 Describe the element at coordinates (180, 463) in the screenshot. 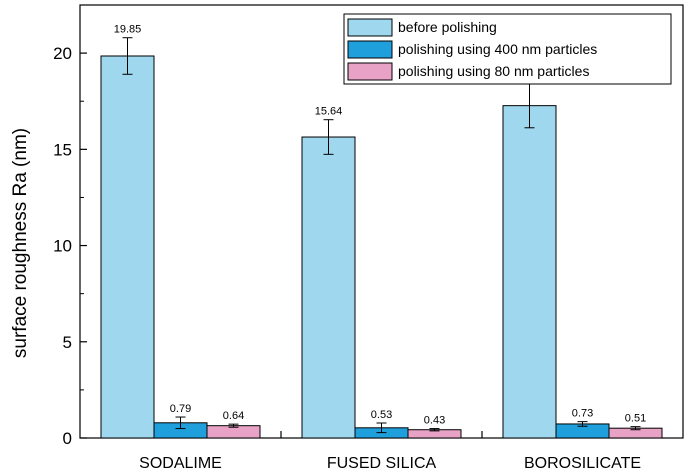

I see `x-category-label: SODALIME` at that location.